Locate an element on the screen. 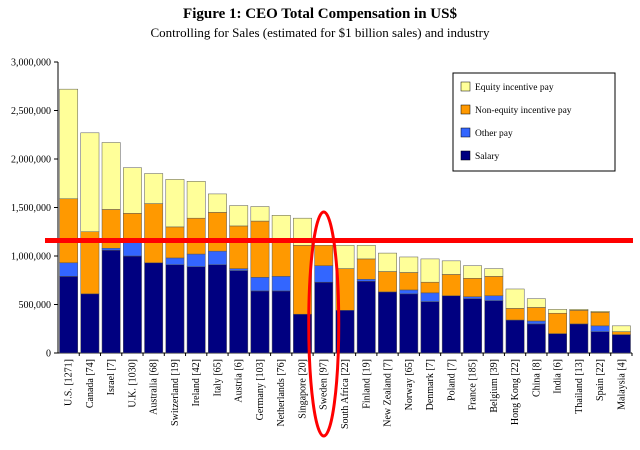 Image resolution: width=640 pixels, height=450 pixels. legend-box is located at coordinates (534, 122).